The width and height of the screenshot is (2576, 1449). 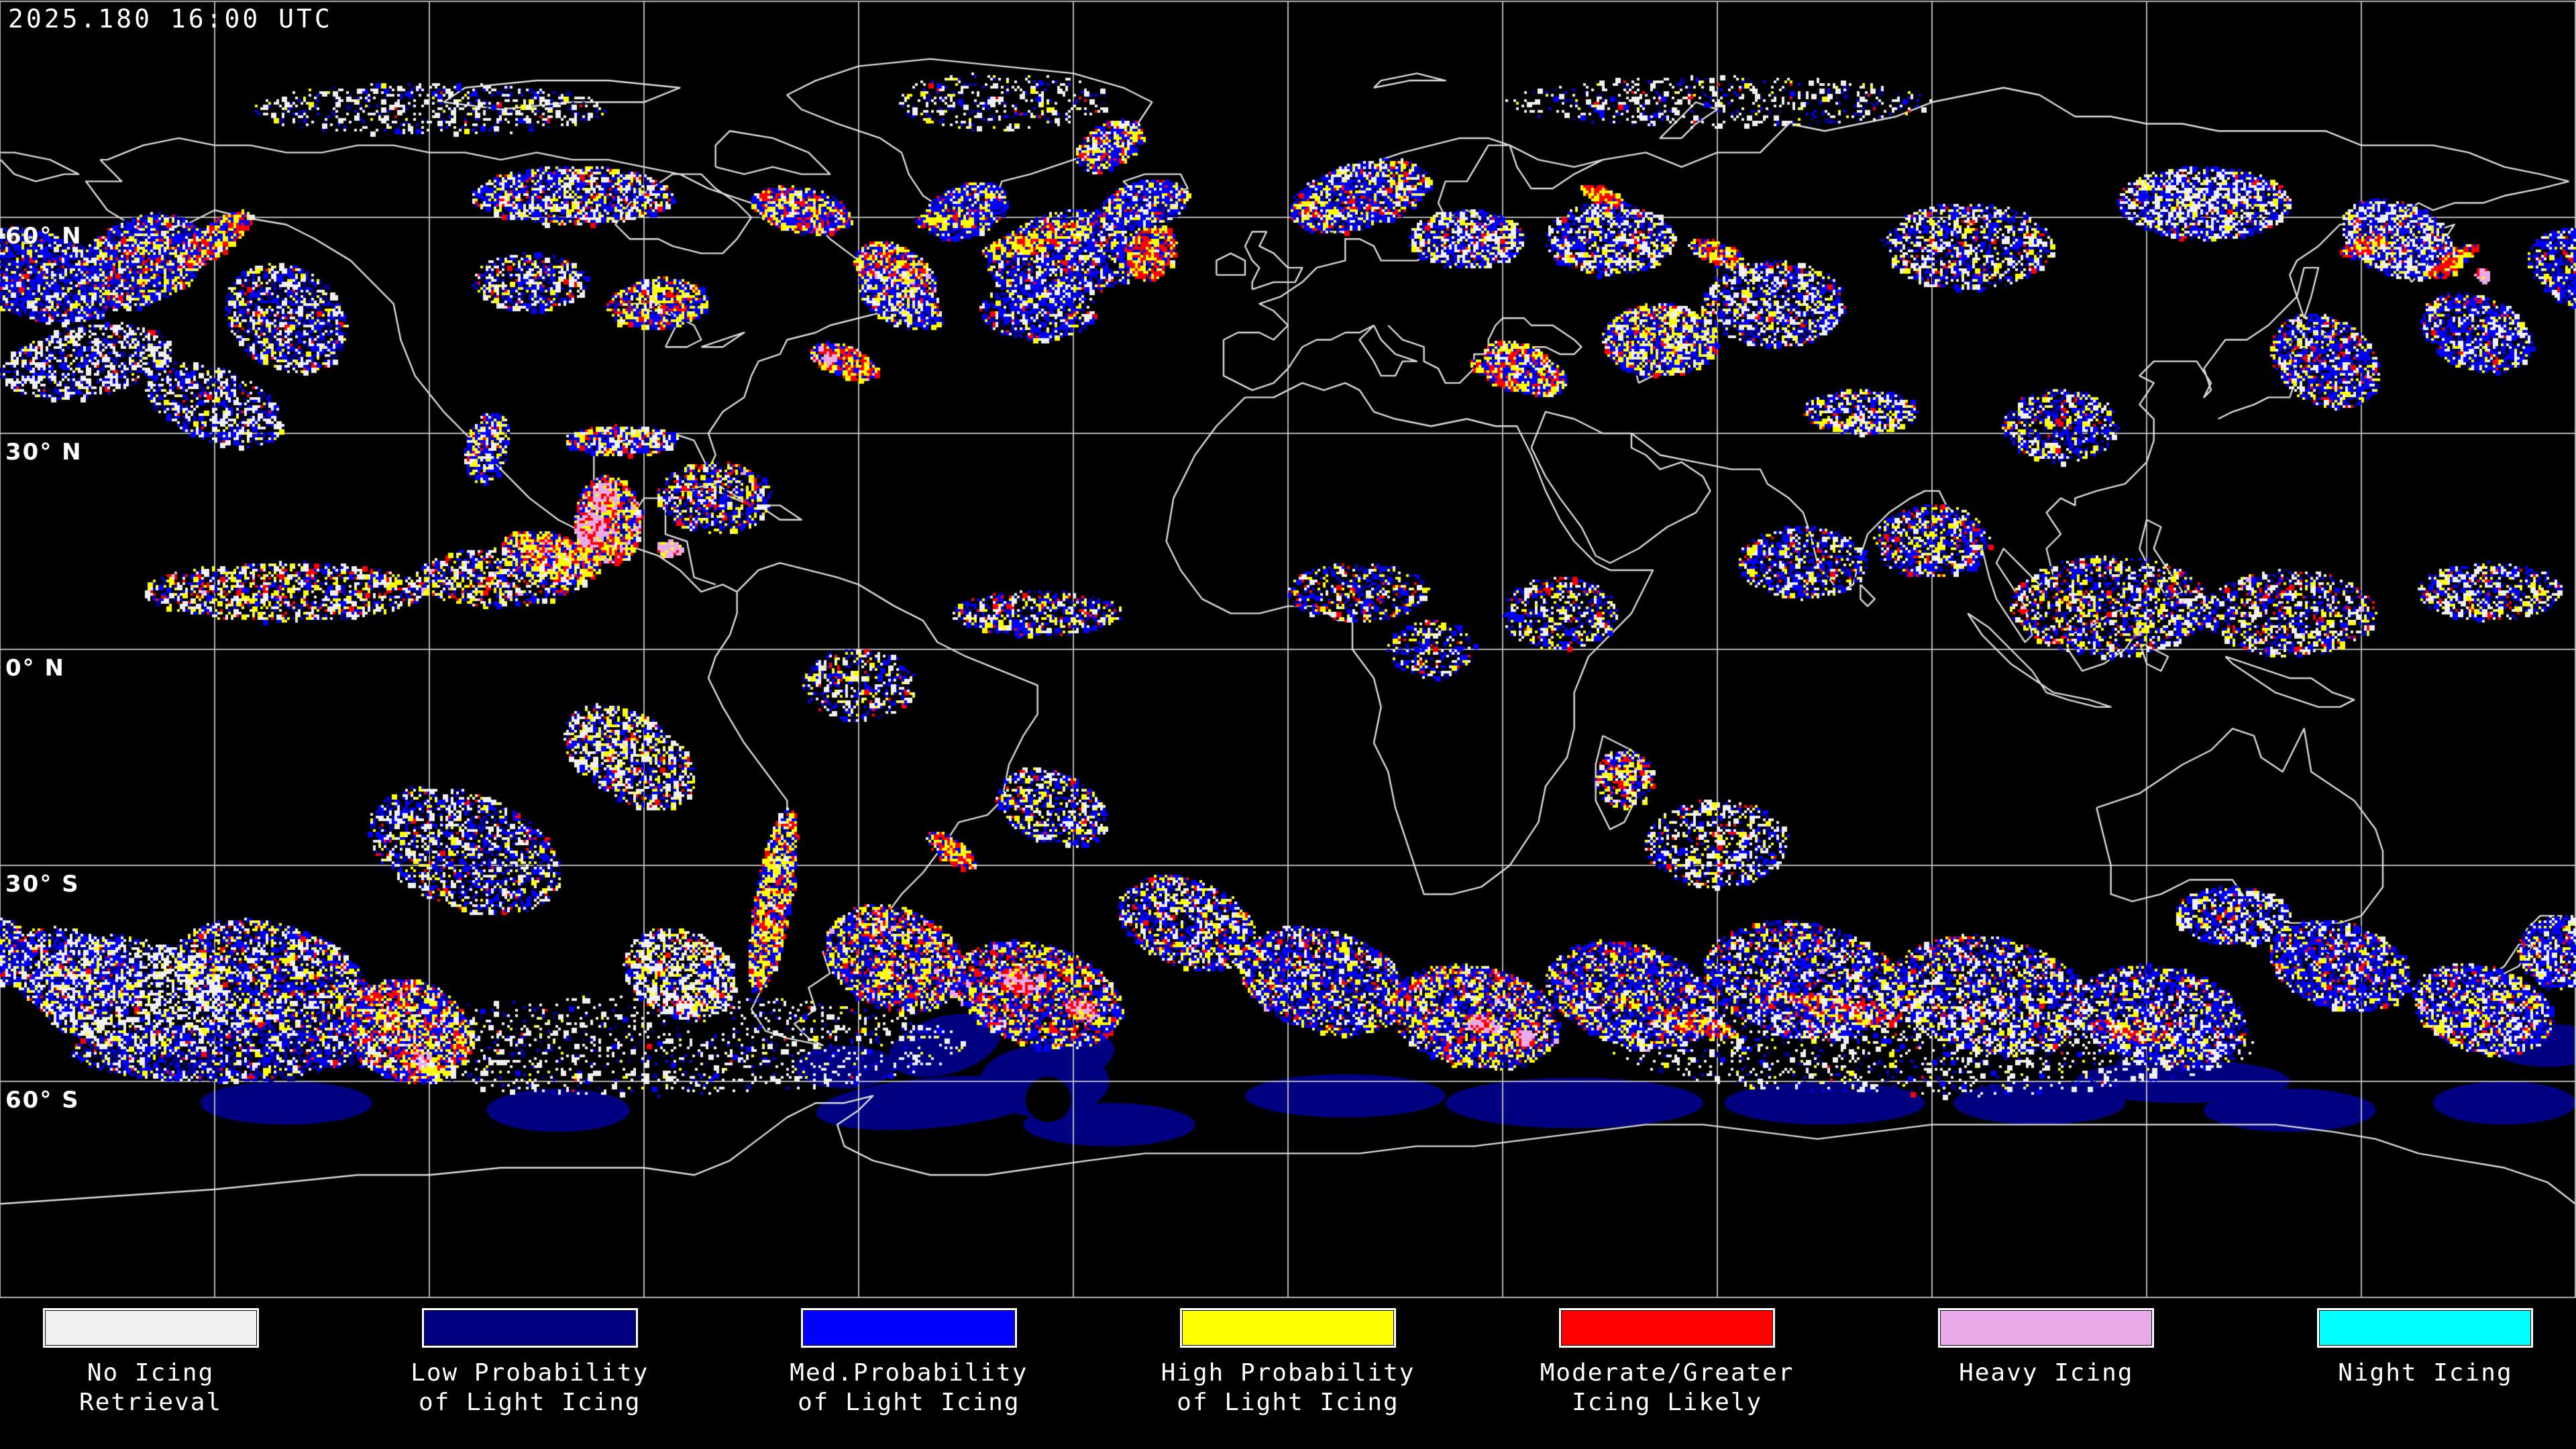 I want to click on legend-label-night: Night Icing, so click(x=2425, y=1373).